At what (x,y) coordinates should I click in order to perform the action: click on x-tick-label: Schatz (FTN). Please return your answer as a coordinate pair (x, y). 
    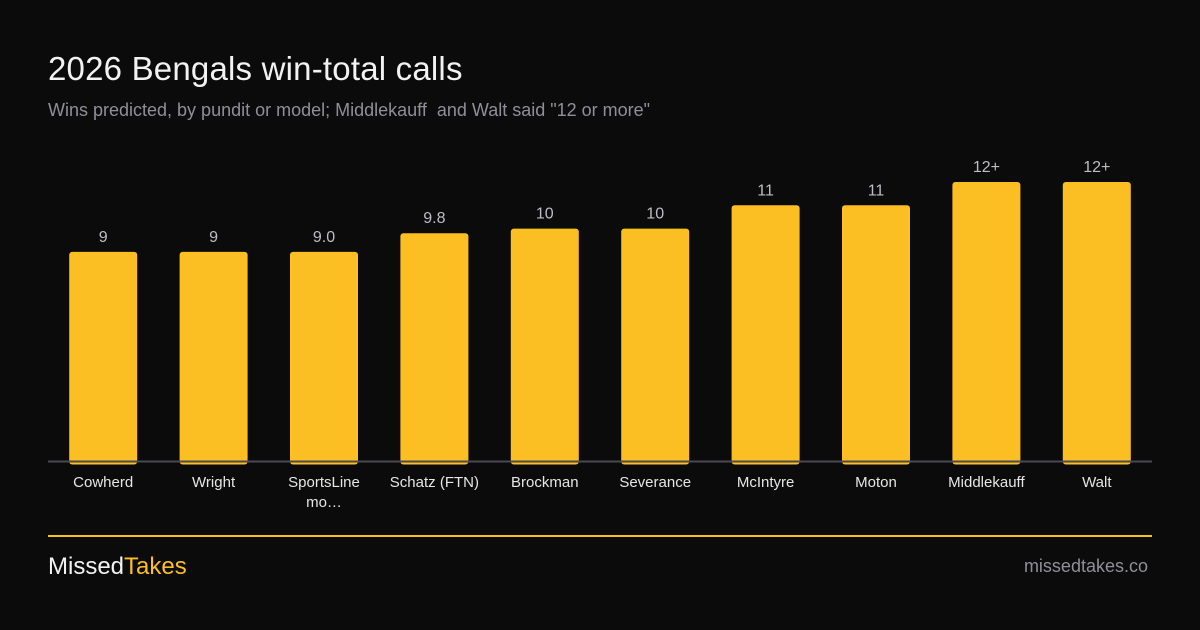
    Looking at the image, I should click on (434, 482).